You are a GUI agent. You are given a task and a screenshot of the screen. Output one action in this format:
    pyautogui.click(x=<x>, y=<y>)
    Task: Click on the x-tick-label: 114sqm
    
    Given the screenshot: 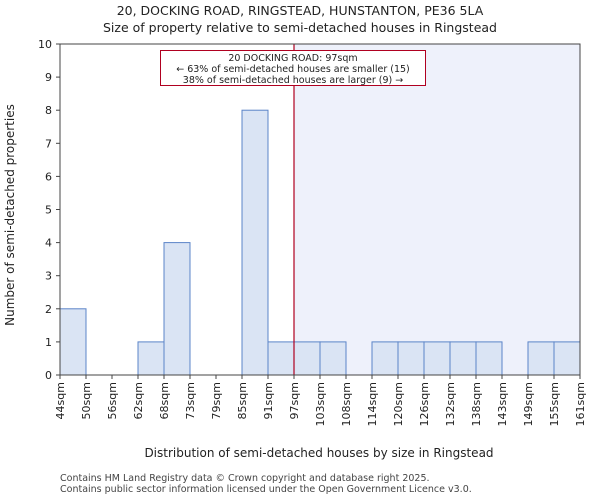 What is the action you would take?
    pyautogui.click(x=372, y=404)
    